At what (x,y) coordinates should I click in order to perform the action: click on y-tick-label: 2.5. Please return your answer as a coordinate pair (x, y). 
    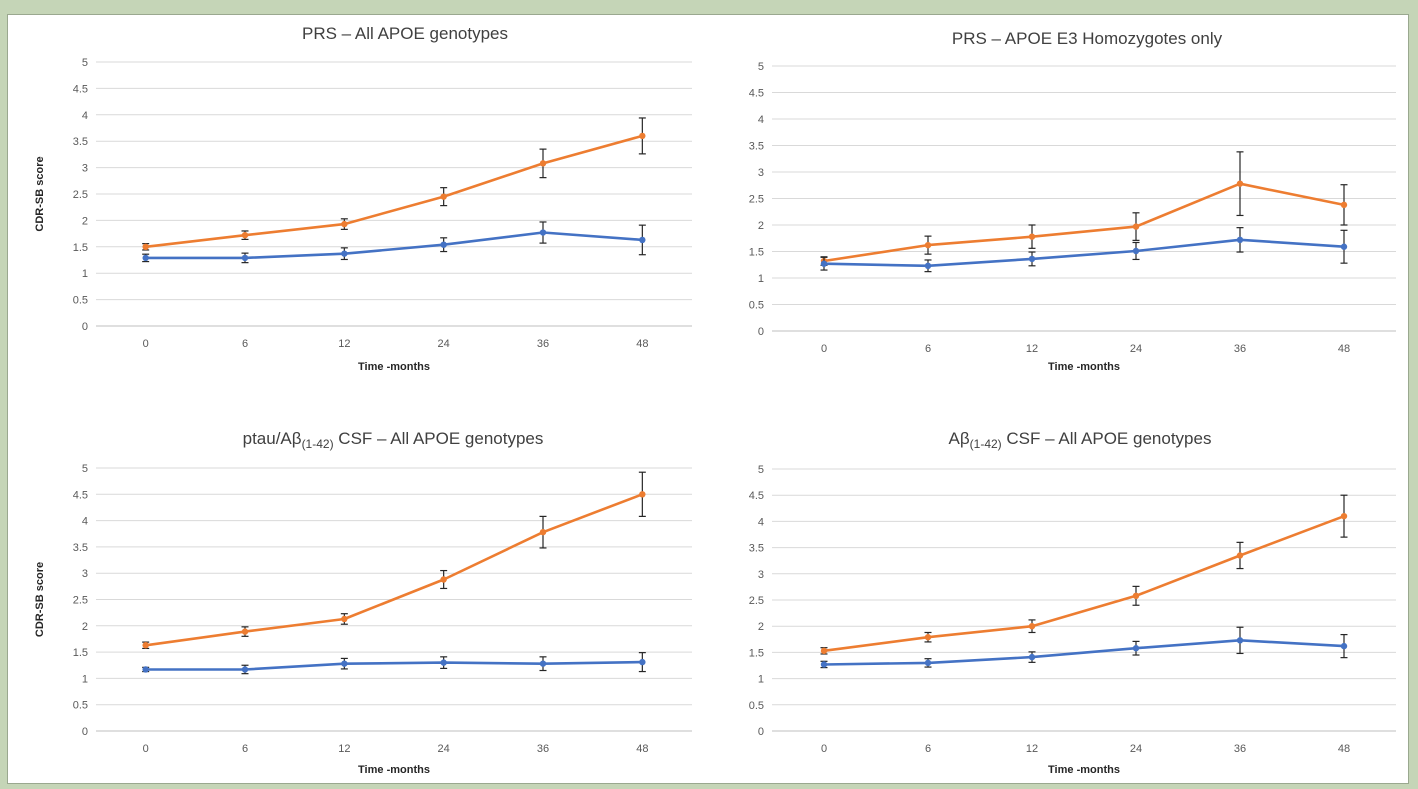
    Looking at the image, I should click on (80, 195).